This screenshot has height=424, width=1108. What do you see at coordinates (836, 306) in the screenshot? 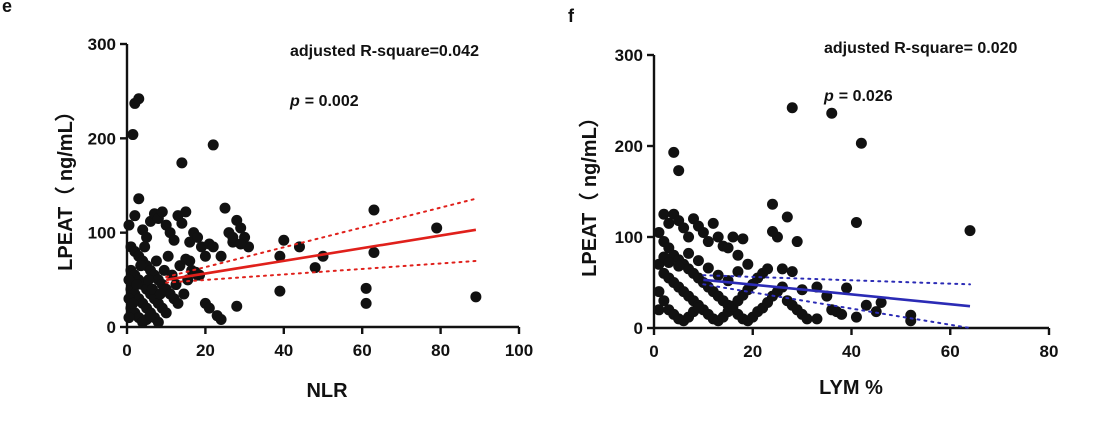
I see `ci-lower-line-f` at bounding box center [836, 306].